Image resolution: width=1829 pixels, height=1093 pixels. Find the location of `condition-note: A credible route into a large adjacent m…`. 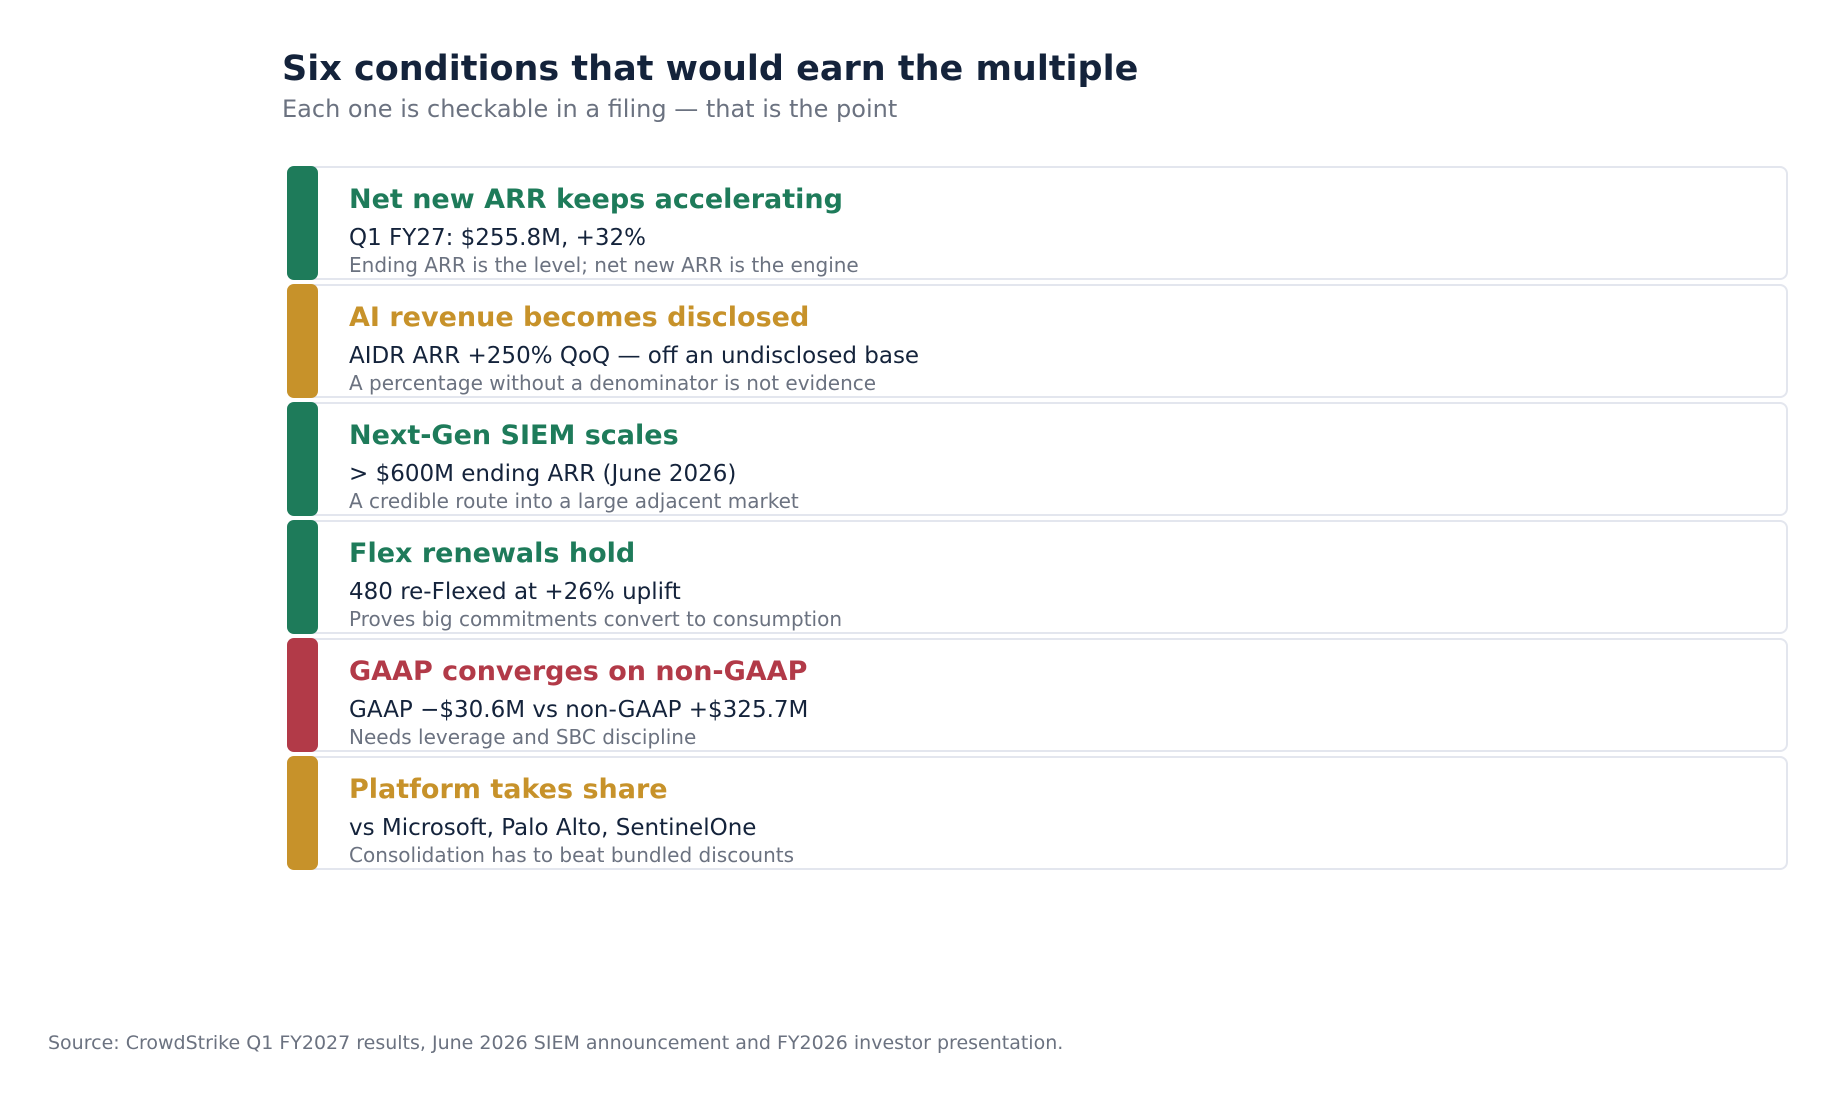

condition-note: A credible route into a large adjacent m… is located at coordinates (574, 501).